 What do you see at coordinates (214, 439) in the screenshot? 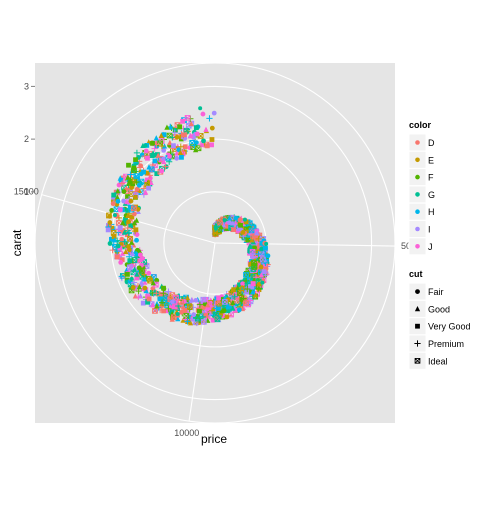
I see `x-axis-label: price` at bounding box center [214, 439].